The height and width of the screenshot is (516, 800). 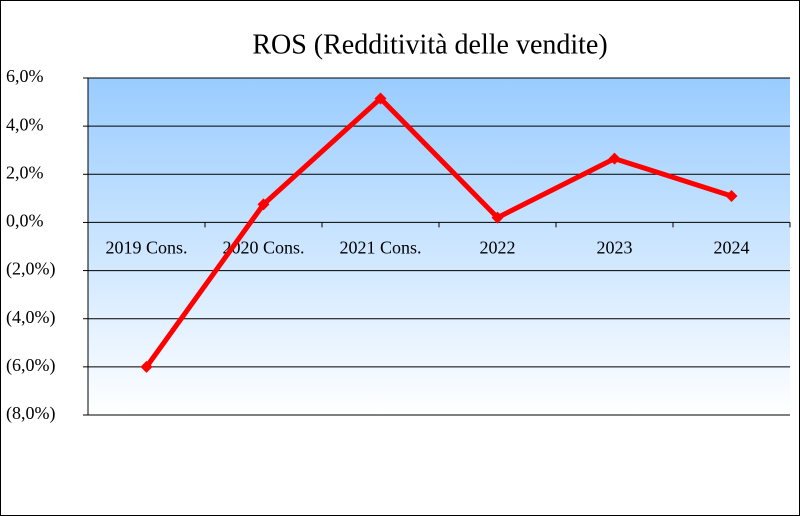 What do you see at coordinates (380, 248) in the screenshot?
I see `x-tick-label: 2021 Cons.` at bounding box center [380, 248].